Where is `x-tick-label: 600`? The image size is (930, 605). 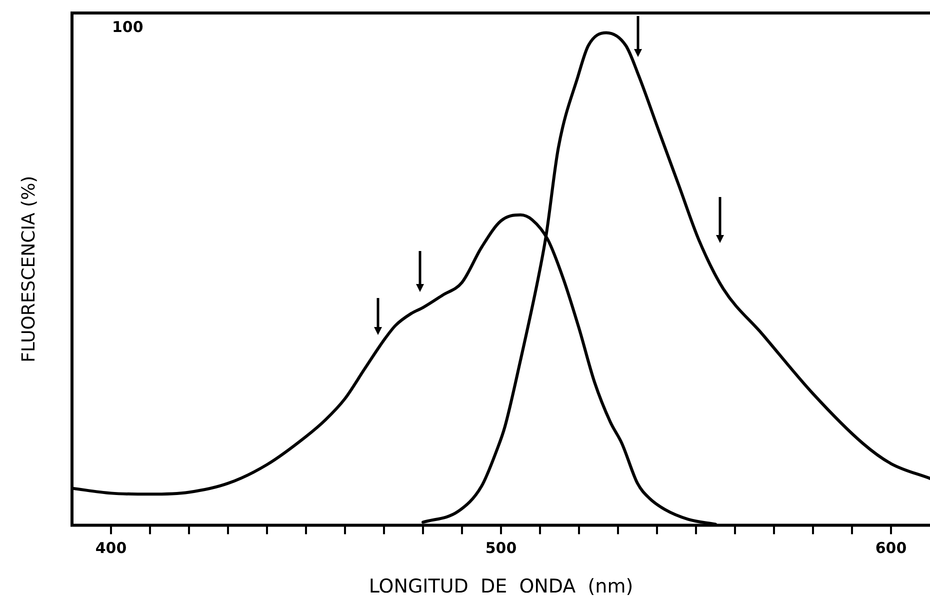 x-tick-label: 600 is located at coordinates (891, 548).